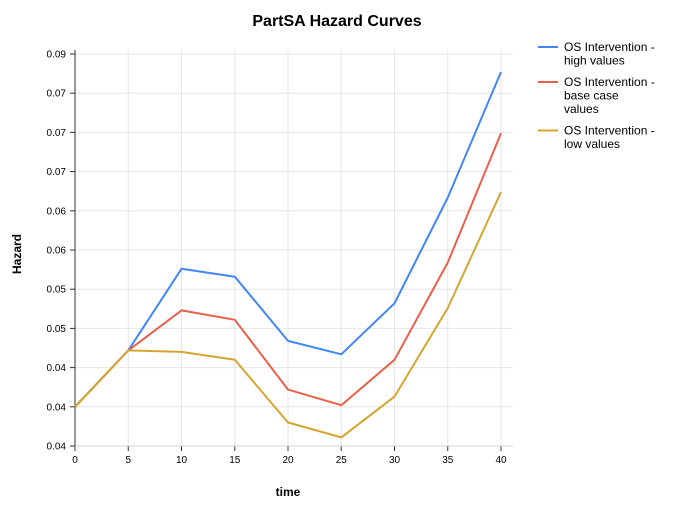  What do you see at coordinates (609, 82) in the screenshot?
I see `legend-label-2: OS Intervention -` at bounding box center [609, 82].